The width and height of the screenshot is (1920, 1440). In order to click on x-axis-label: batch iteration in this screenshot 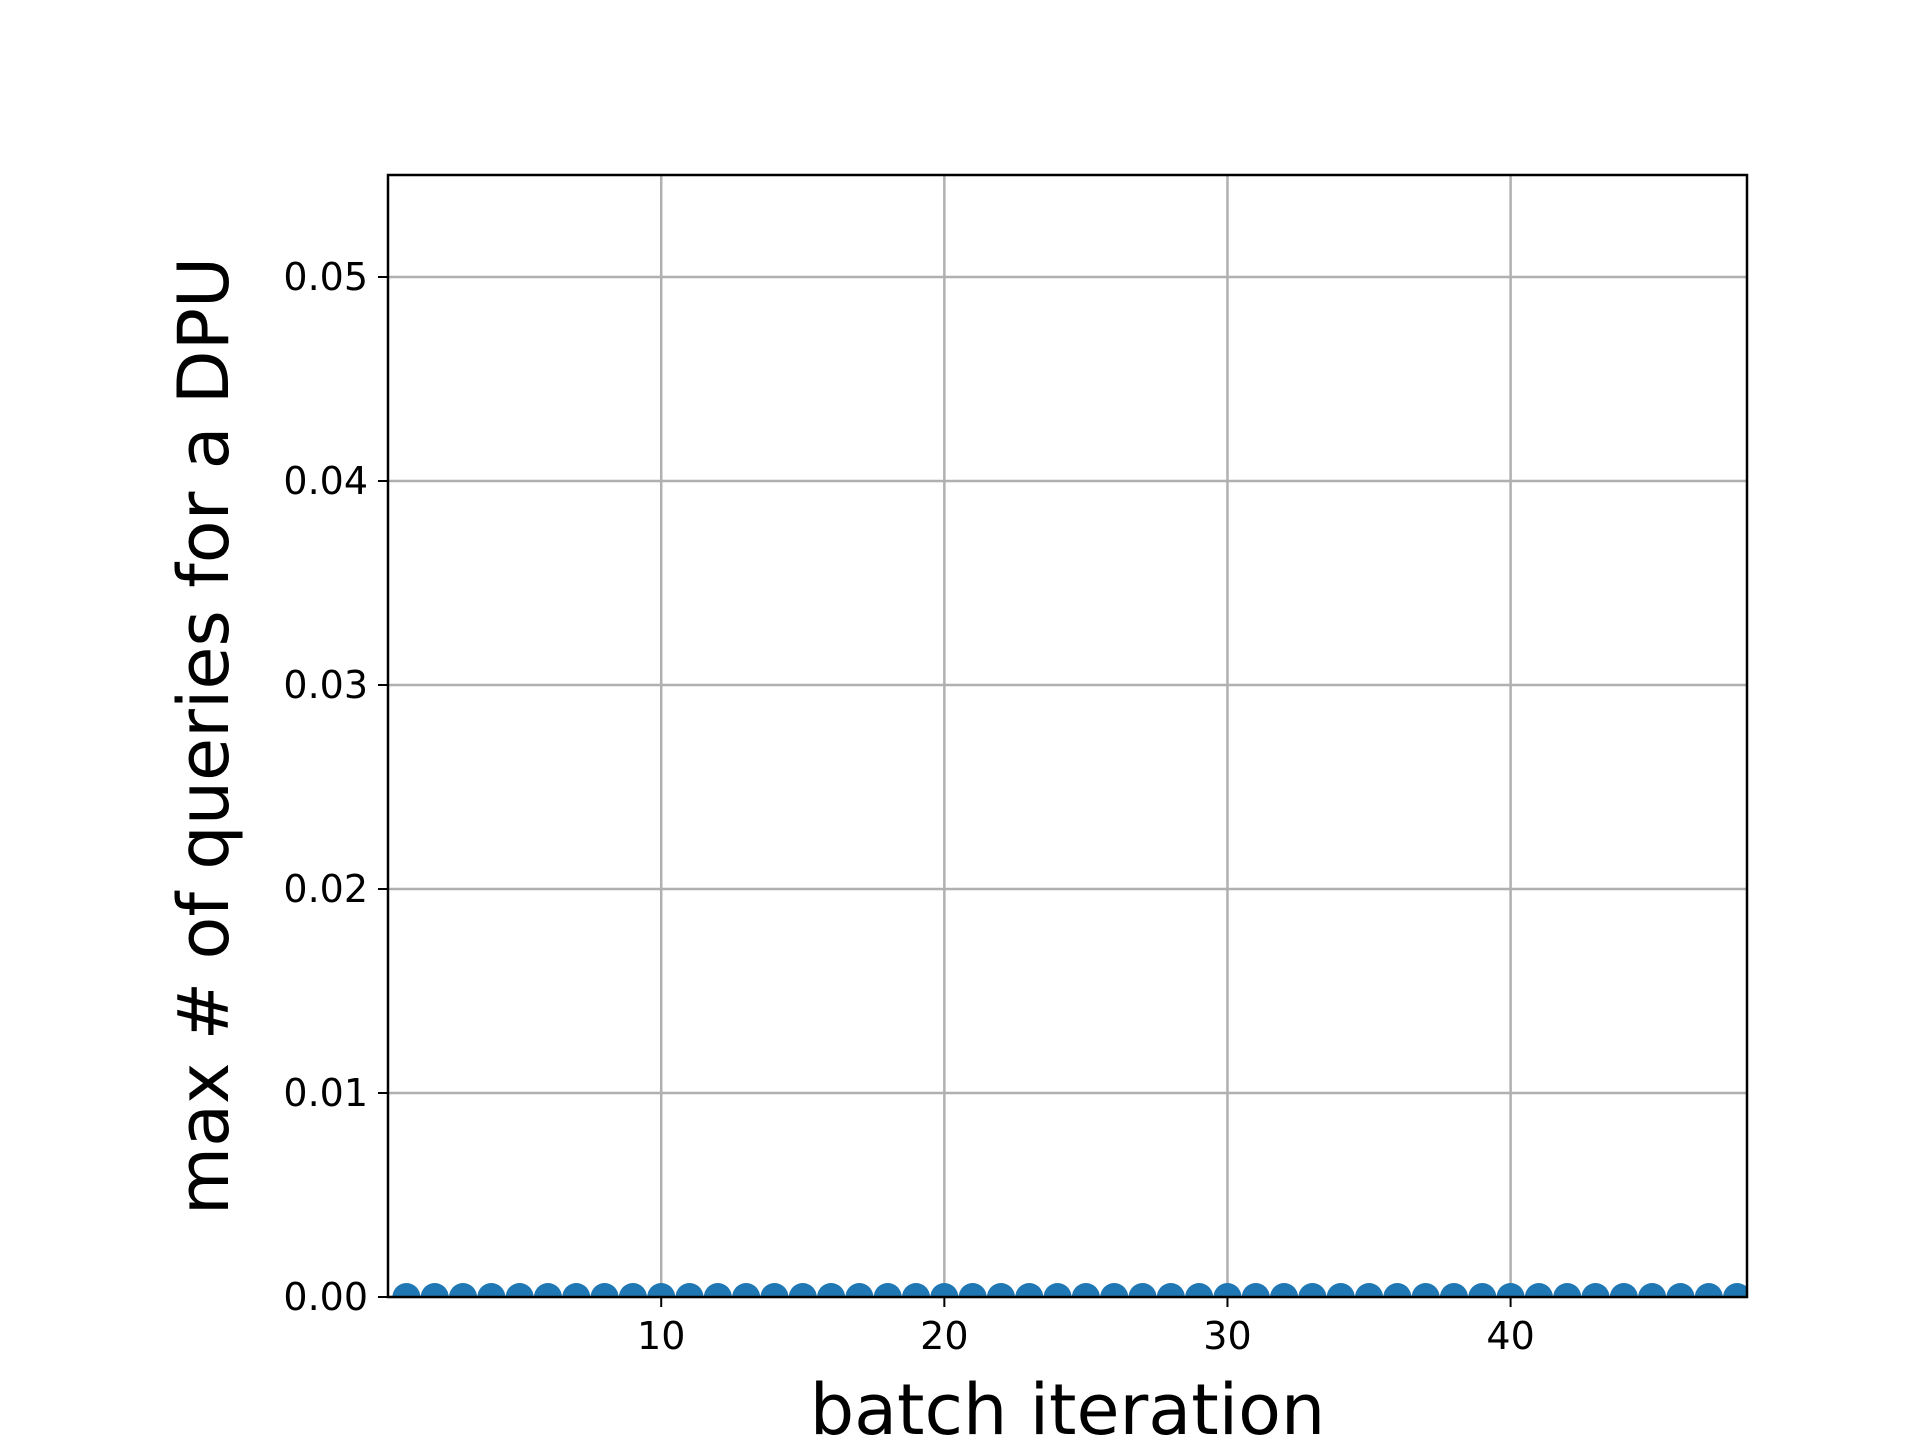, I will do `click(1068, 1404)`.